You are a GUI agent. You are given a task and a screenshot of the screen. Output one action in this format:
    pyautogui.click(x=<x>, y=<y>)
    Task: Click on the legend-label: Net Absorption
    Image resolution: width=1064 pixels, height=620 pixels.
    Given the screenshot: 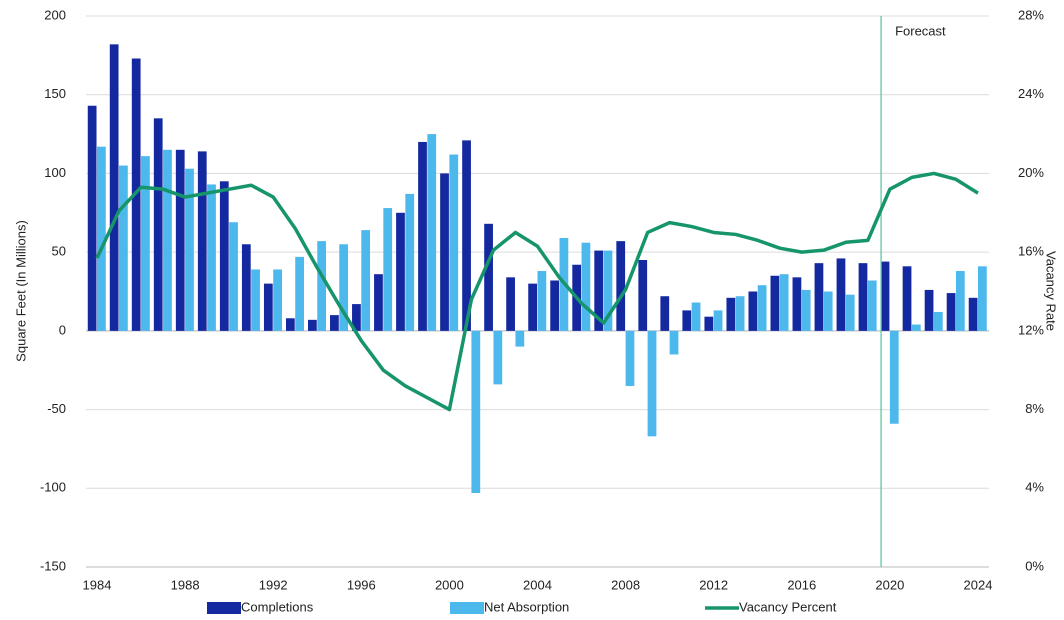 What is the action you would take?
    pyautogui.click(x=526, y=606)
    